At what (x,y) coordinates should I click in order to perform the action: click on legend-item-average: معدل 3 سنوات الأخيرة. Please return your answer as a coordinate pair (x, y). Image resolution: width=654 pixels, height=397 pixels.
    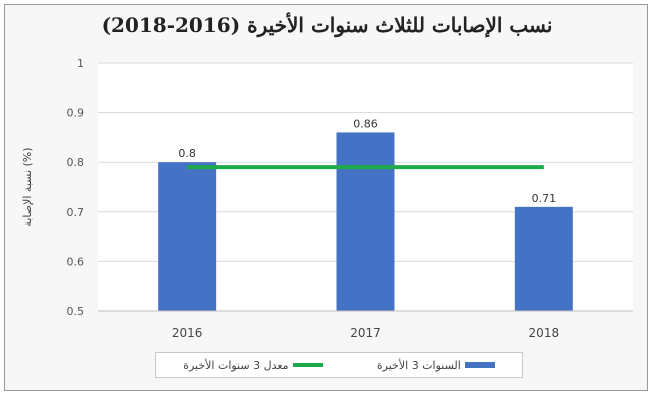
    Looking at the image, I should click on (253, 365).